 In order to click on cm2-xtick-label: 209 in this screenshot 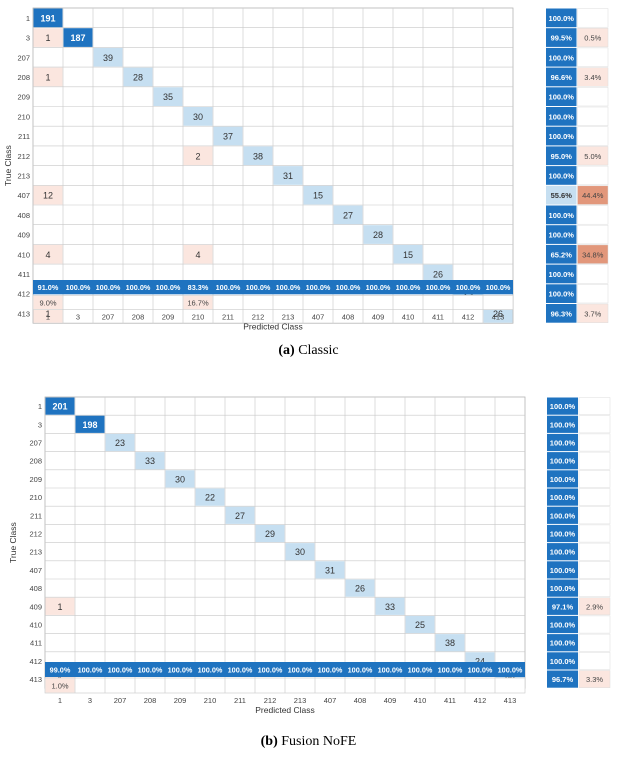, I will do `click(180, 700)`.